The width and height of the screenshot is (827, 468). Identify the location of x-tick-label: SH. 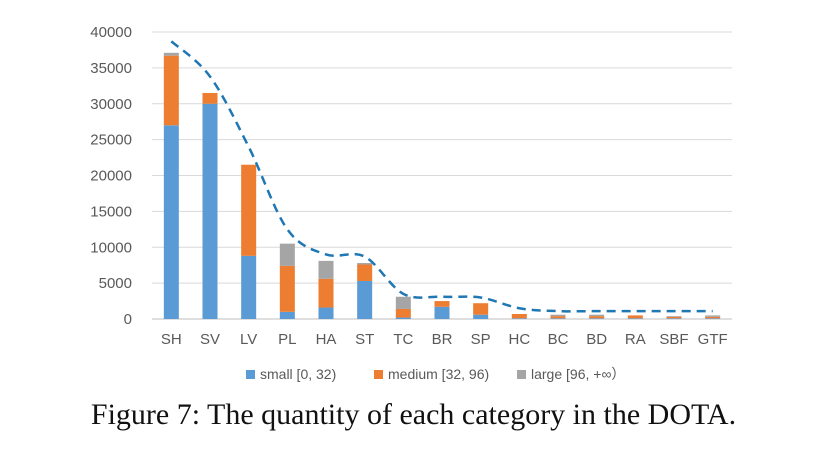
(171, 339).